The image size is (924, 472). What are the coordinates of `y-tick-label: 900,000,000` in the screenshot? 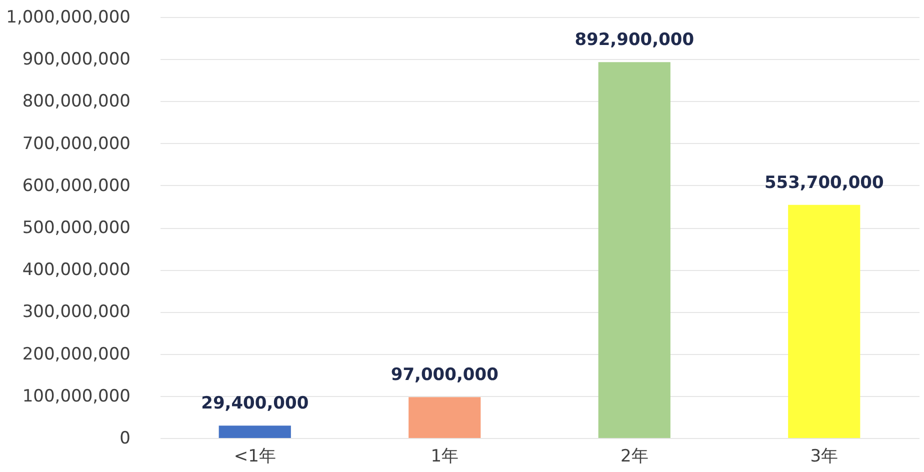 It's located at (76, 60).